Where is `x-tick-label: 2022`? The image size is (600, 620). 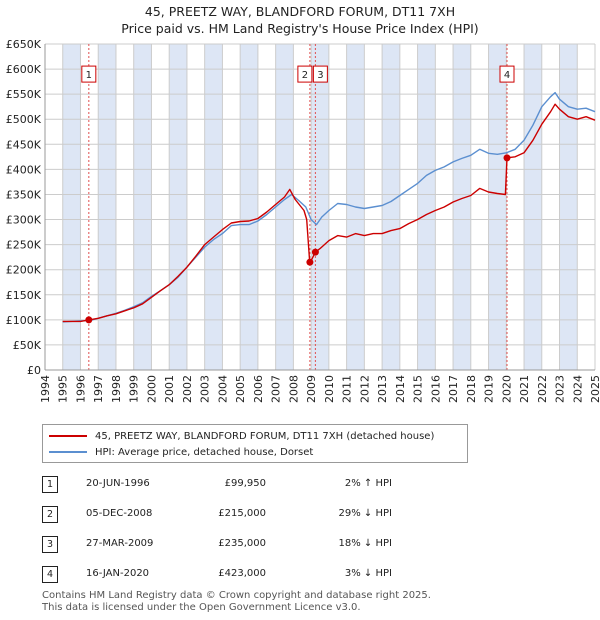 x-tick-label: 2022 is located at coordinates (542, 389).